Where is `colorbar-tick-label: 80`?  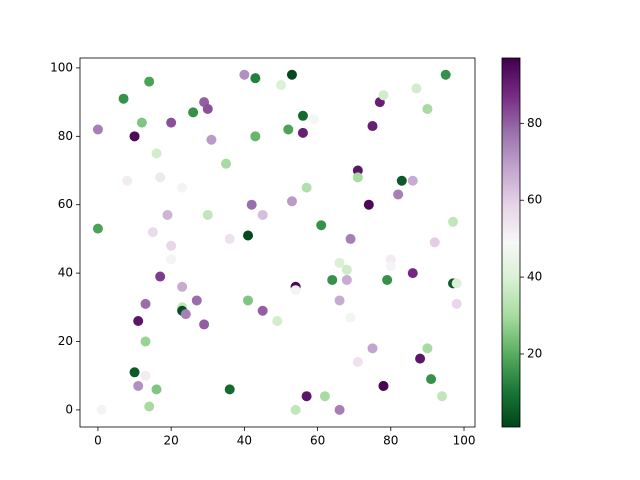 colorbar-tick-label: 80 is located at coordinates (534, 123).